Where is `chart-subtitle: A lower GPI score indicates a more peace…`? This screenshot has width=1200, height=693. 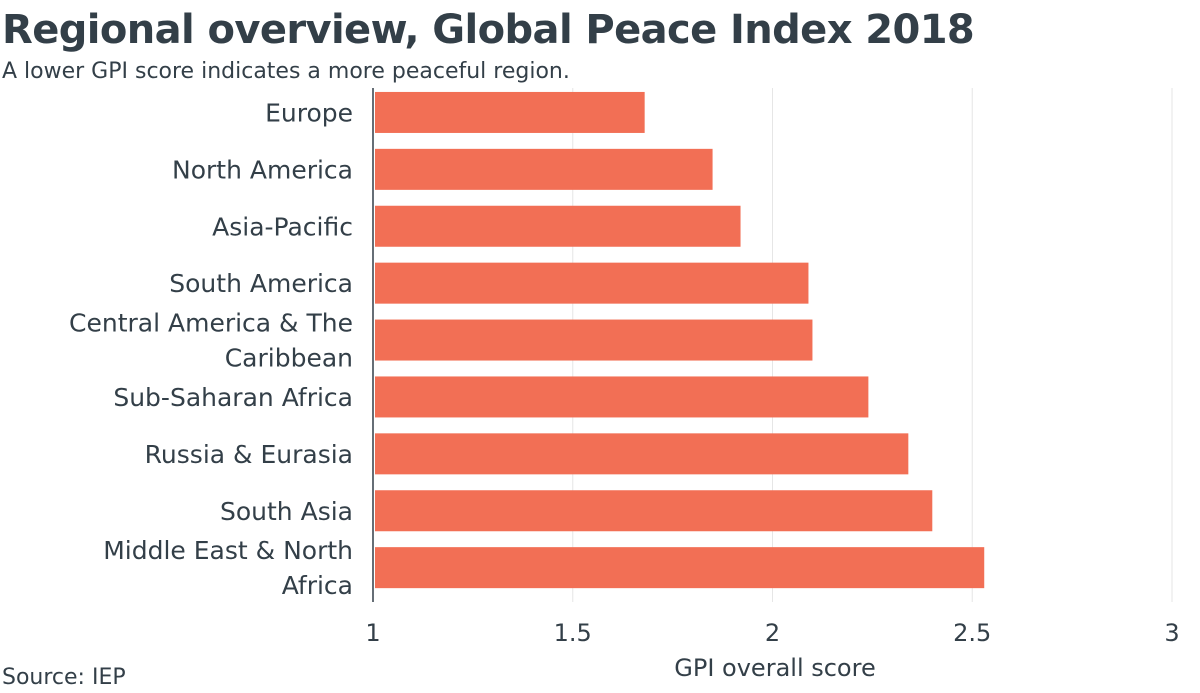
chart-subtitle: A lower GPI score indicates a more peace… is located at coordinates (286, 71).